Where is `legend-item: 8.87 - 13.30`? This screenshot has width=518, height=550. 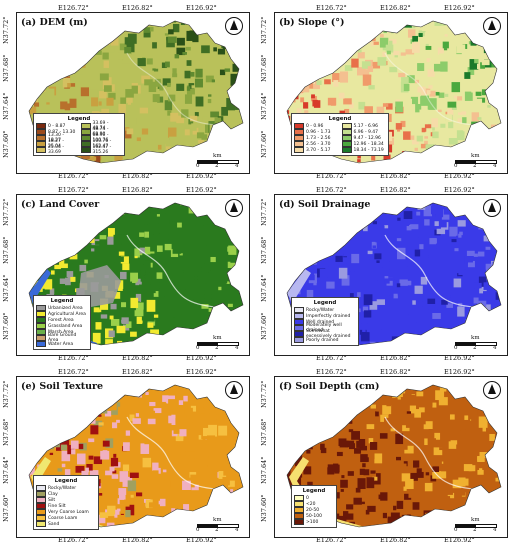
legend-item: 8.87 - 13.30 is located at coordinates (57, 132).